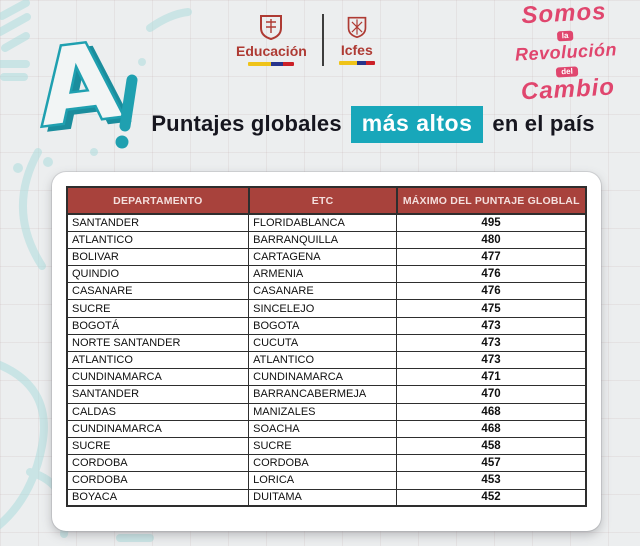  What do you see at coordinates (491, 239) in the screenshot?
I see `score-cell: 480` at bounding box center [491, 239].